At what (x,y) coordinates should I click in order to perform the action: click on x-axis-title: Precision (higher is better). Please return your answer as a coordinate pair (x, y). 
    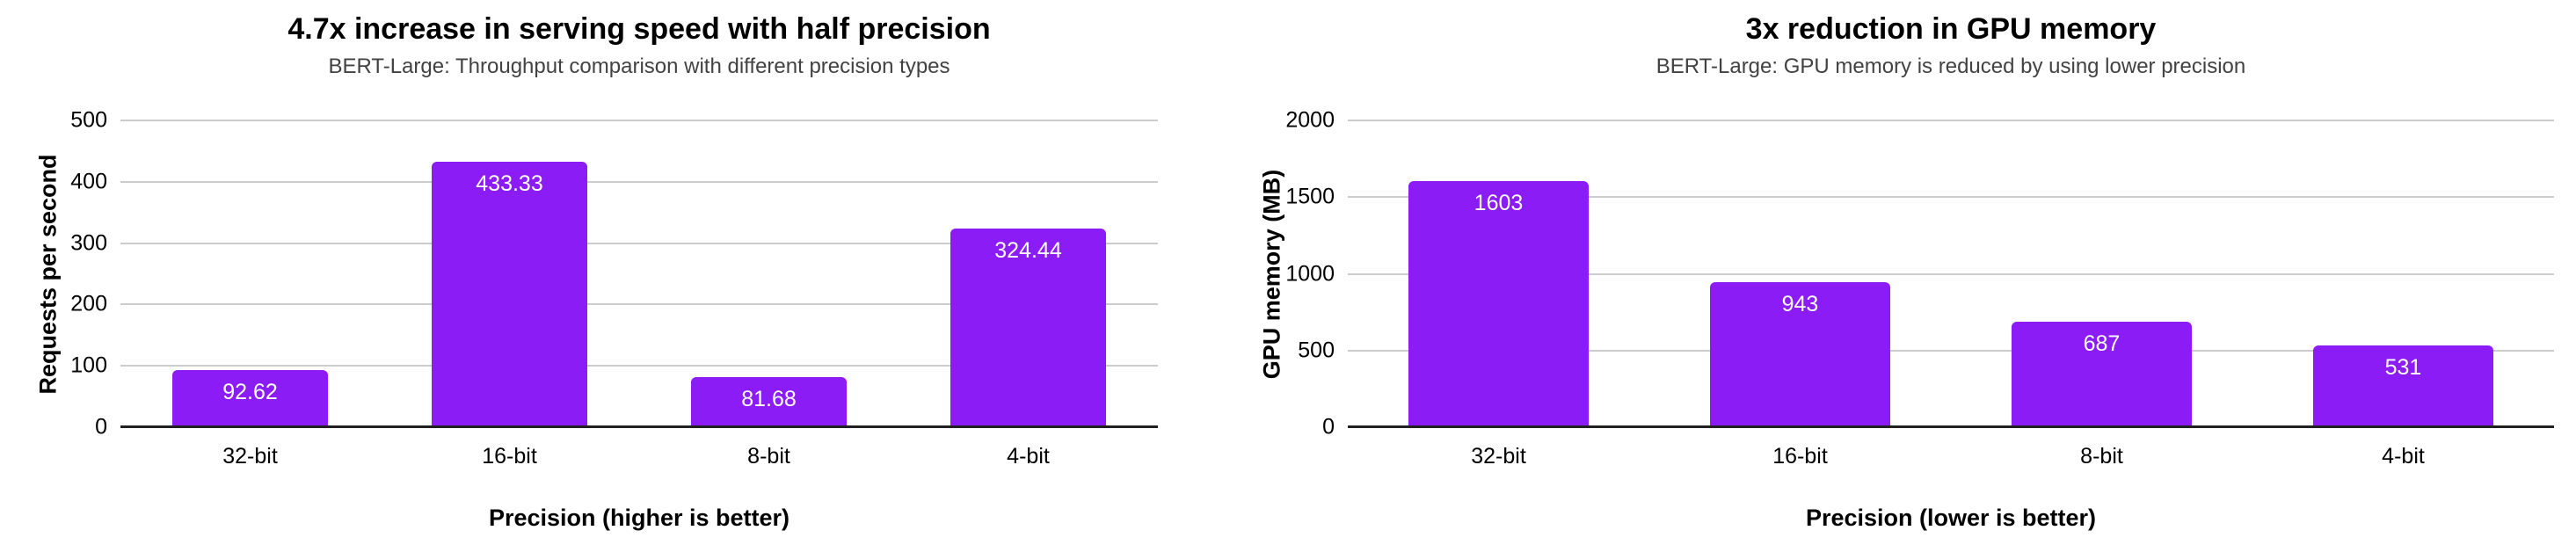
    Looking at the image, I should click on (639, 518).